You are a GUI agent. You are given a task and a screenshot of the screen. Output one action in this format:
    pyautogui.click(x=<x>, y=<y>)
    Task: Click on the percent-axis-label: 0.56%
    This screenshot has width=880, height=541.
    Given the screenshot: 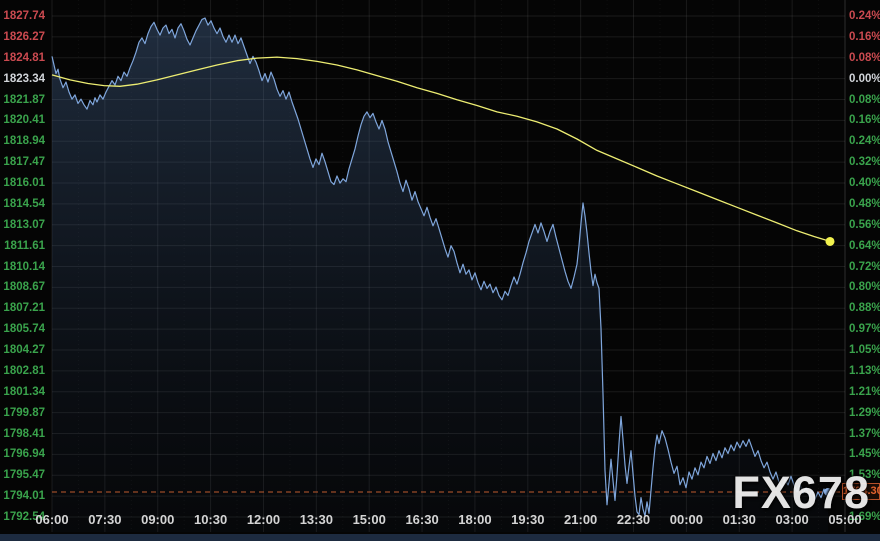 What is the action you would take?
    pyautogui.click(x=864, y=224)
    